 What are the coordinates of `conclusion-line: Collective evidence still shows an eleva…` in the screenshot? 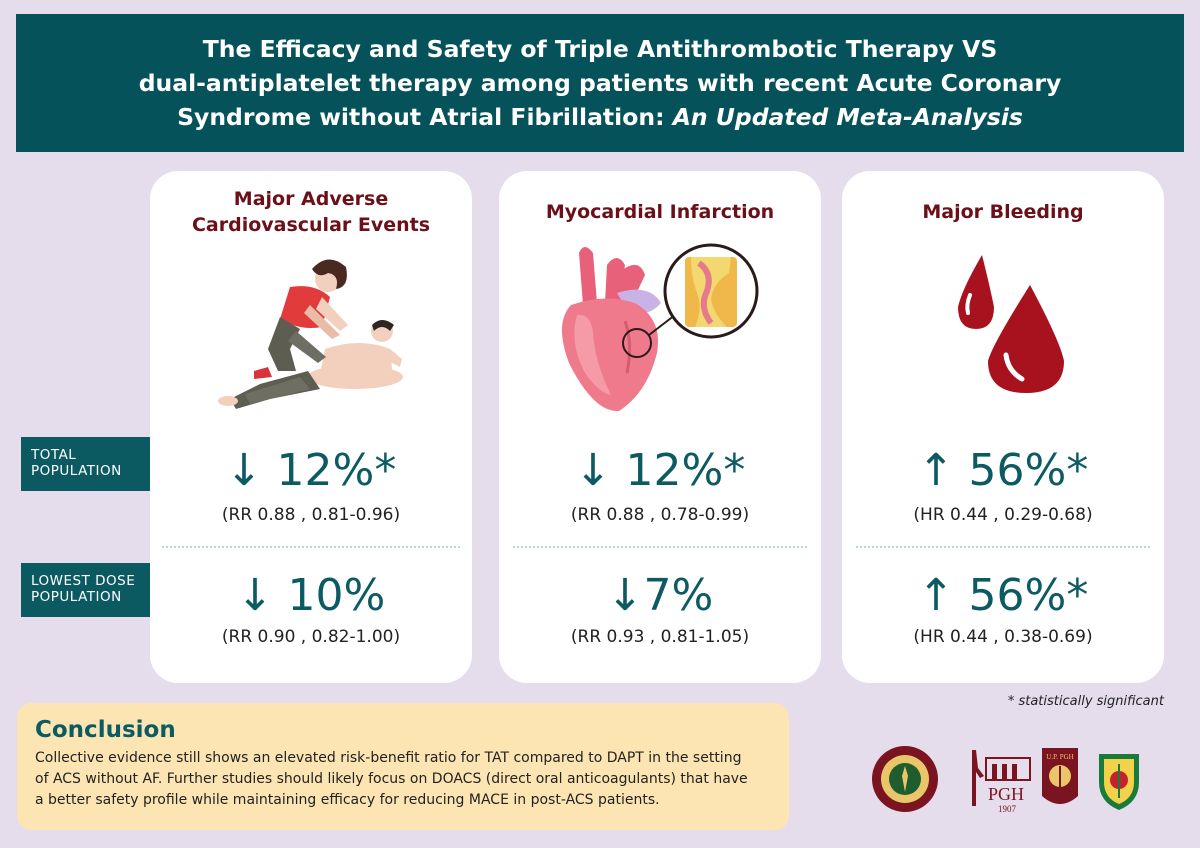 It's located at (388, 758).